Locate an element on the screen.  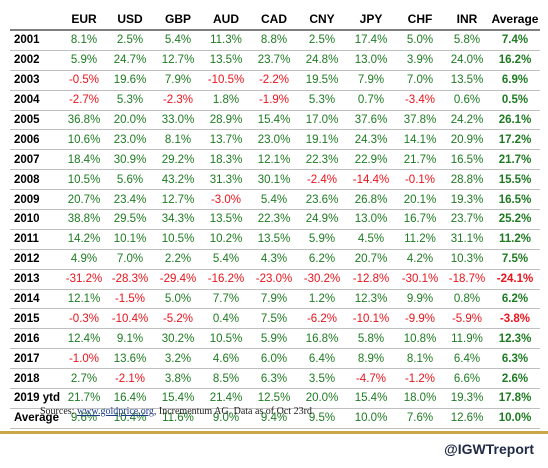
average-cell: 16.5% is located at coordinates (515, 199).